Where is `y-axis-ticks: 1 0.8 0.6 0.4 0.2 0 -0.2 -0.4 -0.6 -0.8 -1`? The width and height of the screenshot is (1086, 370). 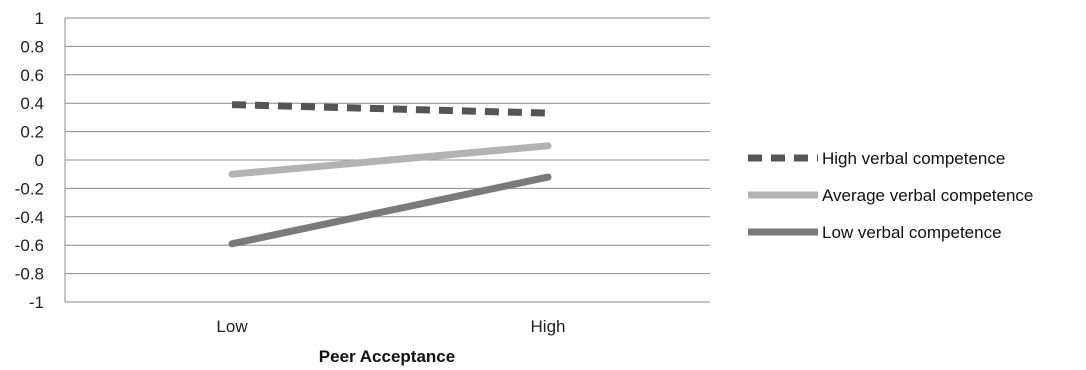 y-axis-ticks: 1 0.8 0.6 0.4 0.2 0 -0.2 -0.4 -0.6 -0.8 -1 is located at coordinates (29, 160).